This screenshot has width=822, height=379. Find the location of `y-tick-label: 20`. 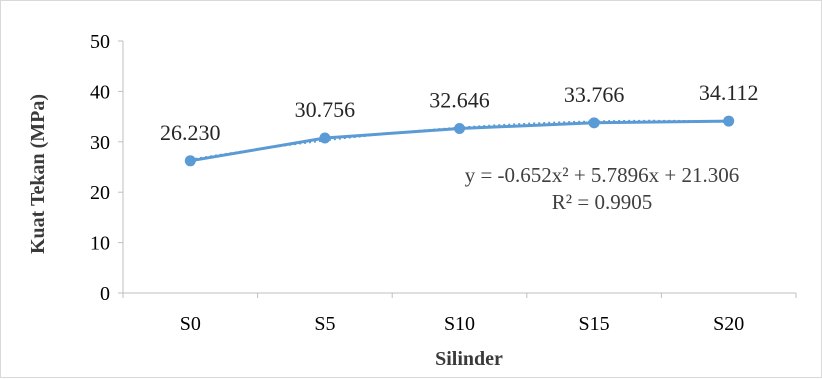

y-tick-label: 20 is located at coordinates (100, 193).